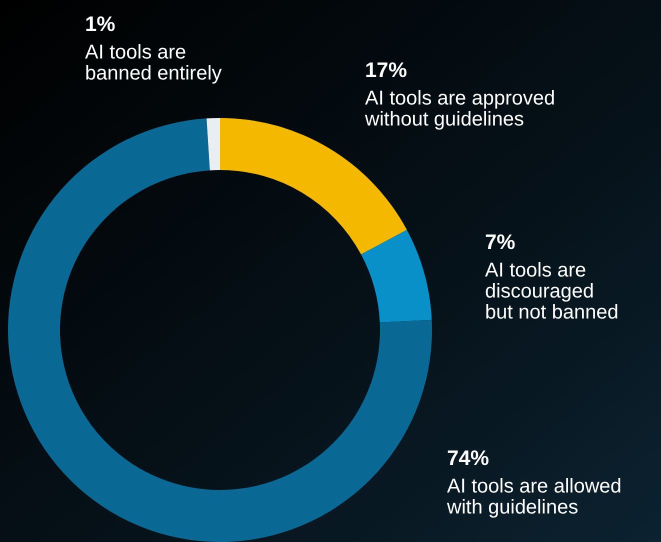  What do you see at coordinates (386, 70) in the screenshot?
I see `data-label: 17%` at bounding box center [386, 70].